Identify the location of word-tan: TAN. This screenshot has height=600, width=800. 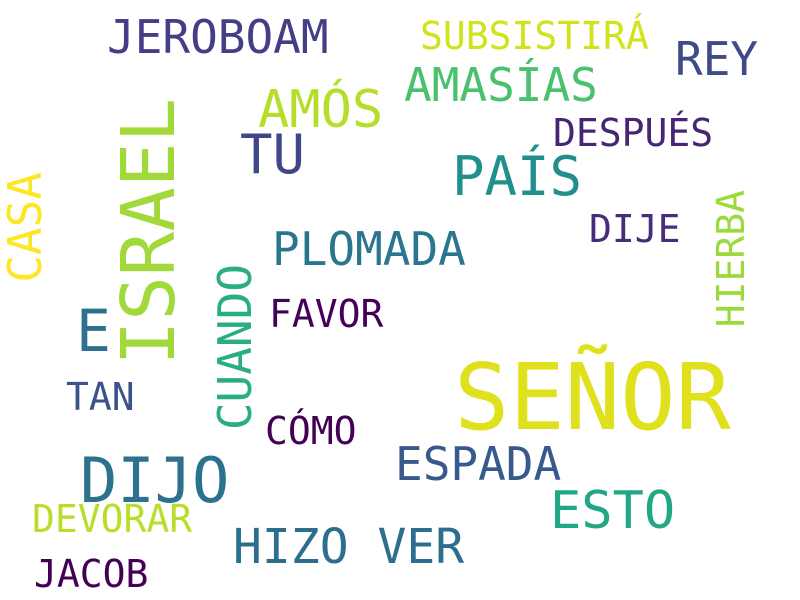
(100, 397).